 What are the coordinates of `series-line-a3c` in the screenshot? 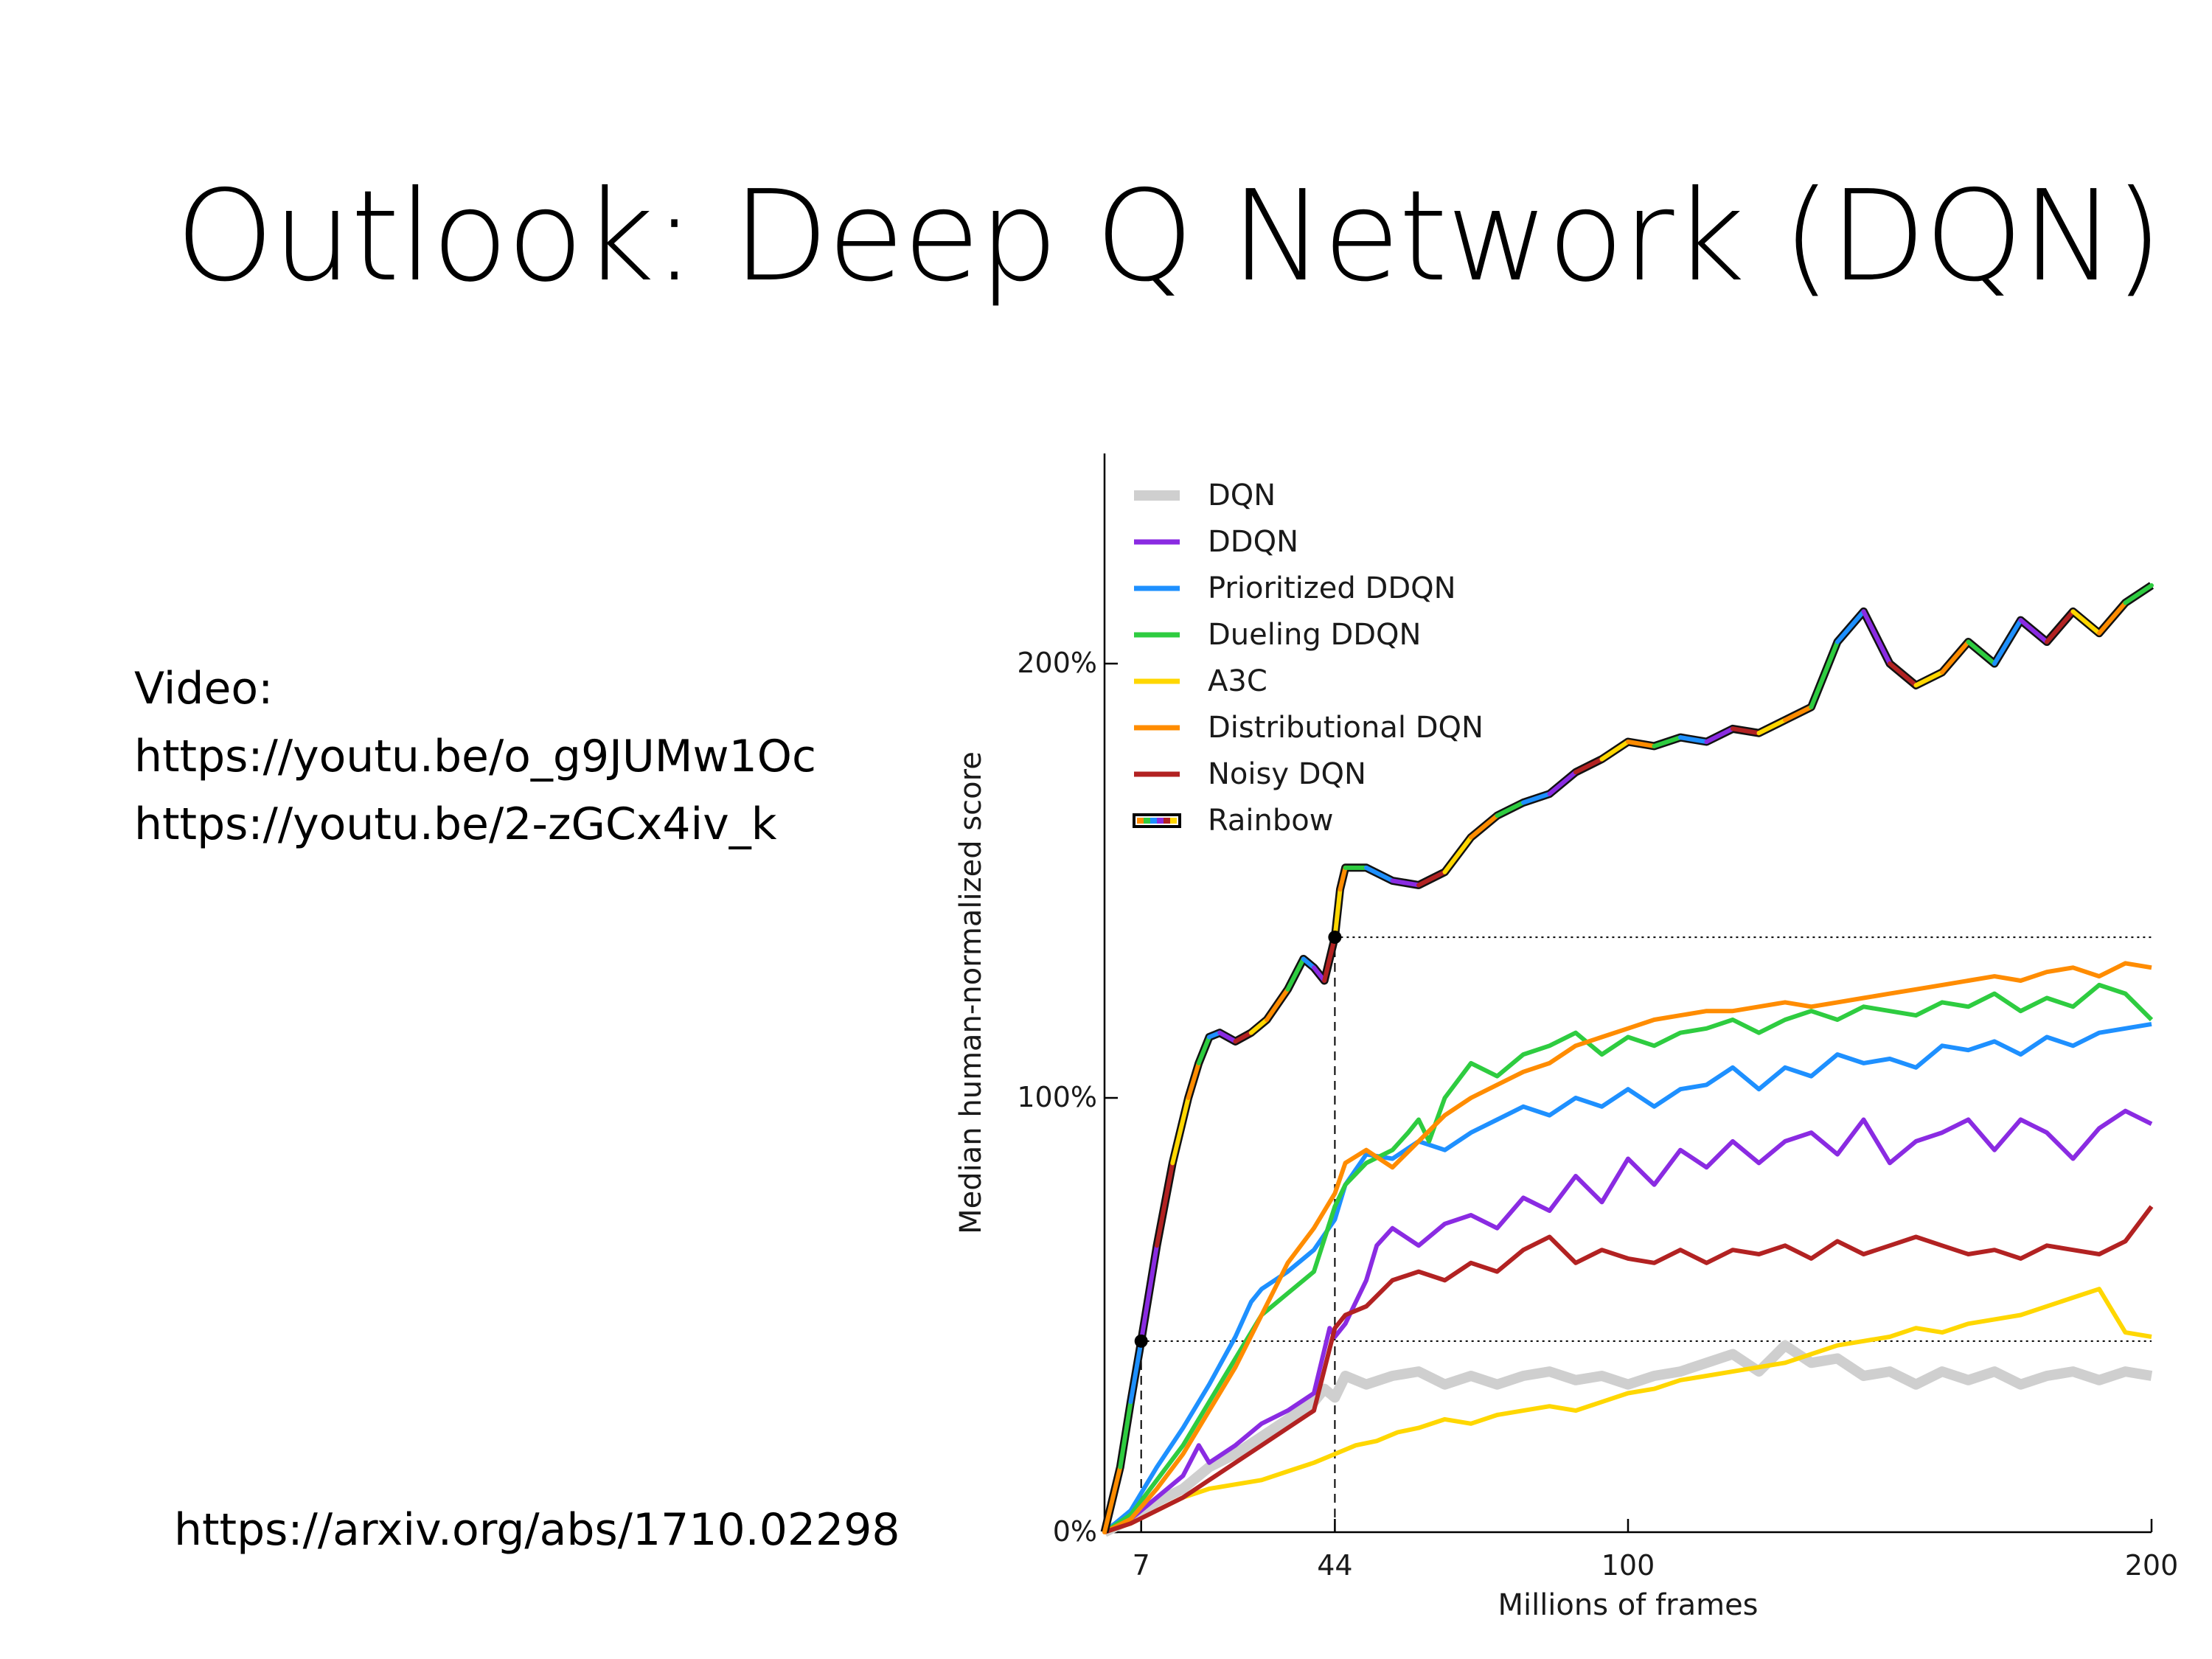 It's located at (1628, 1410).